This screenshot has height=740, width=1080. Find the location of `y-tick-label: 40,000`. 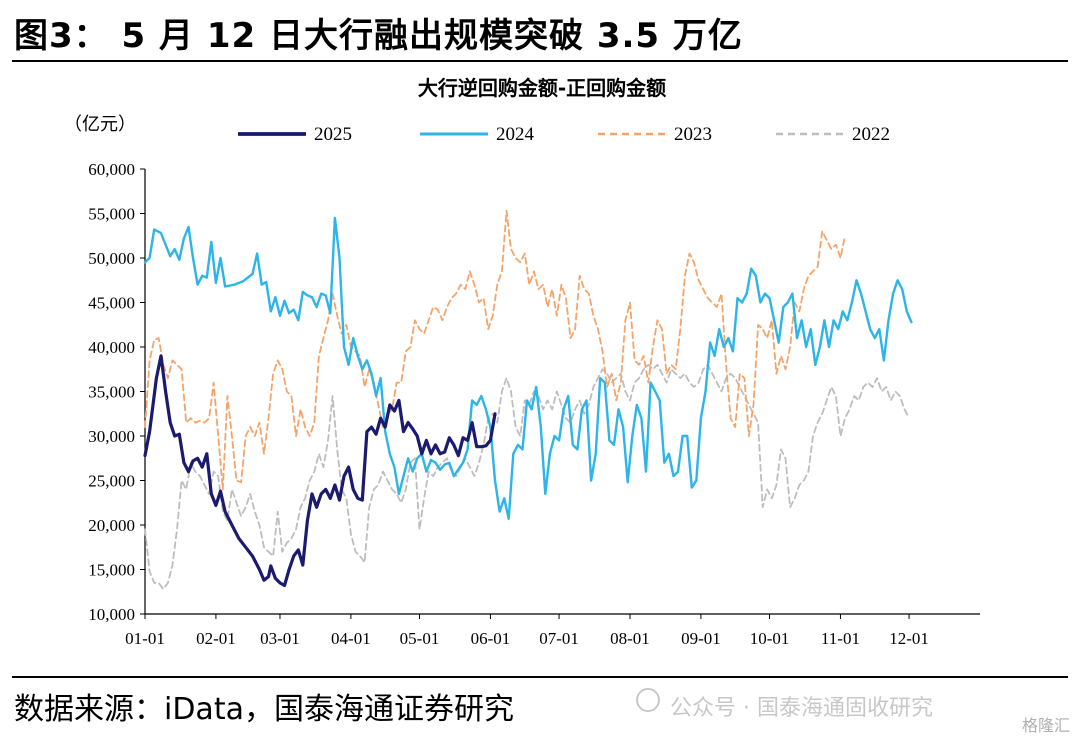

y-tick-label: 40,000 is located at coordinates (111, 347).